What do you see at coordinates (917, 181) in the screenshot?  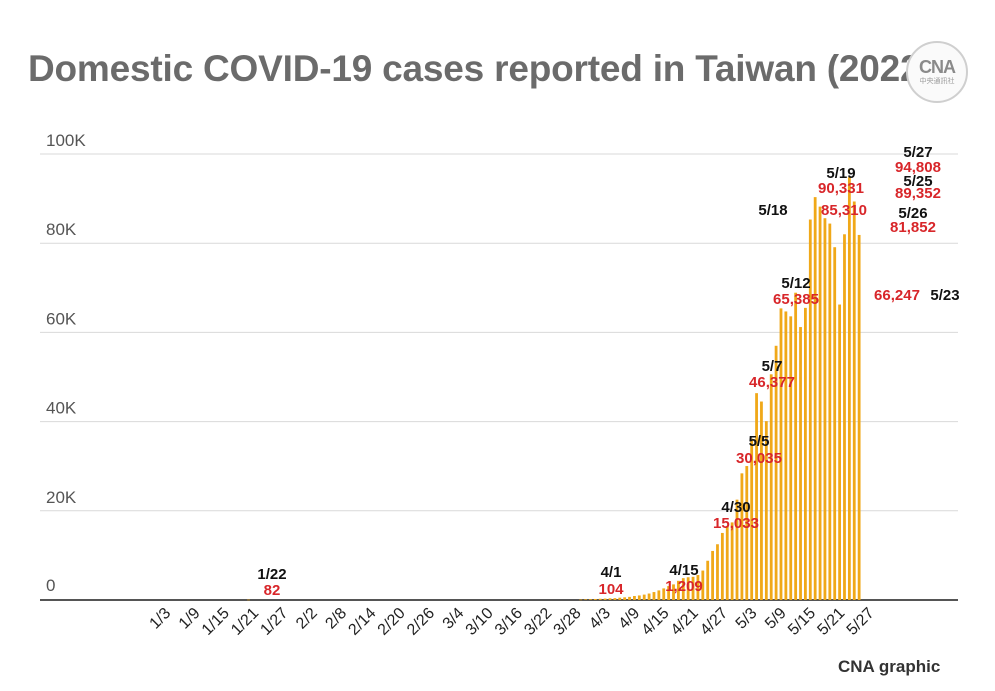 I see `annotation-date: 5/25` at bounding box center [917, 181].